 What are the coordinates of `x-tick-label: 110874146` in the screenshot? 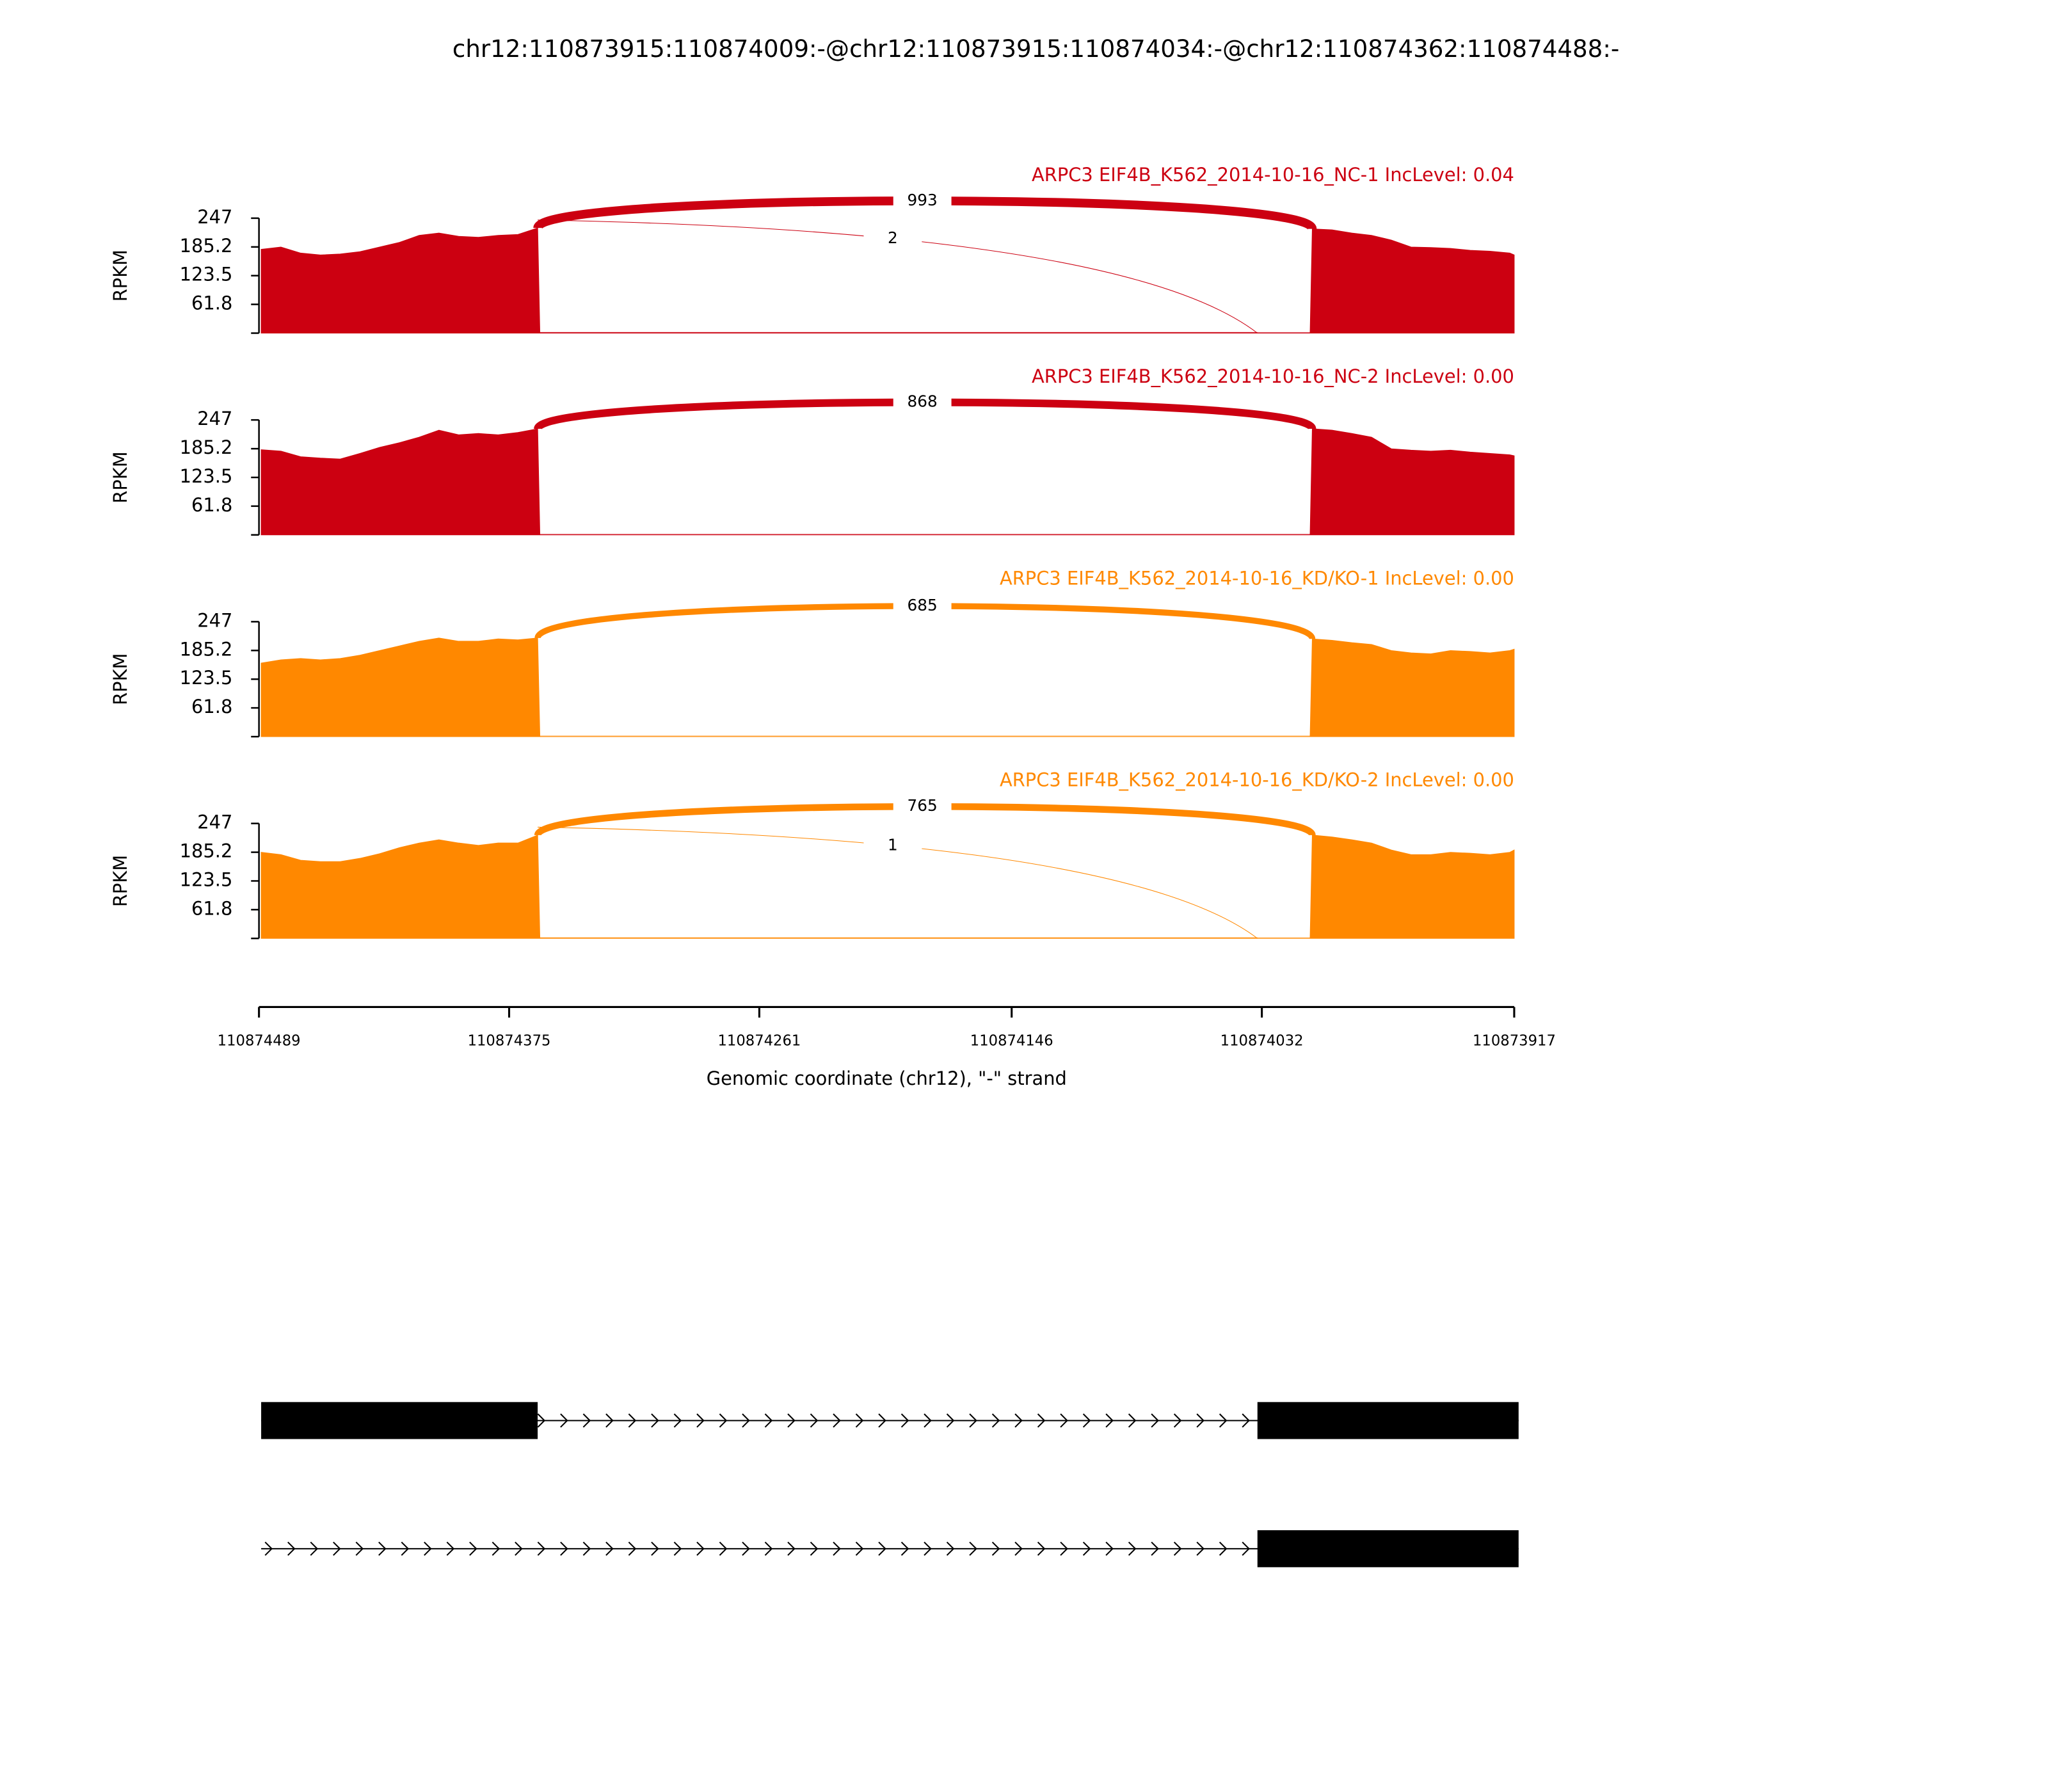 It's located at (1011, 1041).